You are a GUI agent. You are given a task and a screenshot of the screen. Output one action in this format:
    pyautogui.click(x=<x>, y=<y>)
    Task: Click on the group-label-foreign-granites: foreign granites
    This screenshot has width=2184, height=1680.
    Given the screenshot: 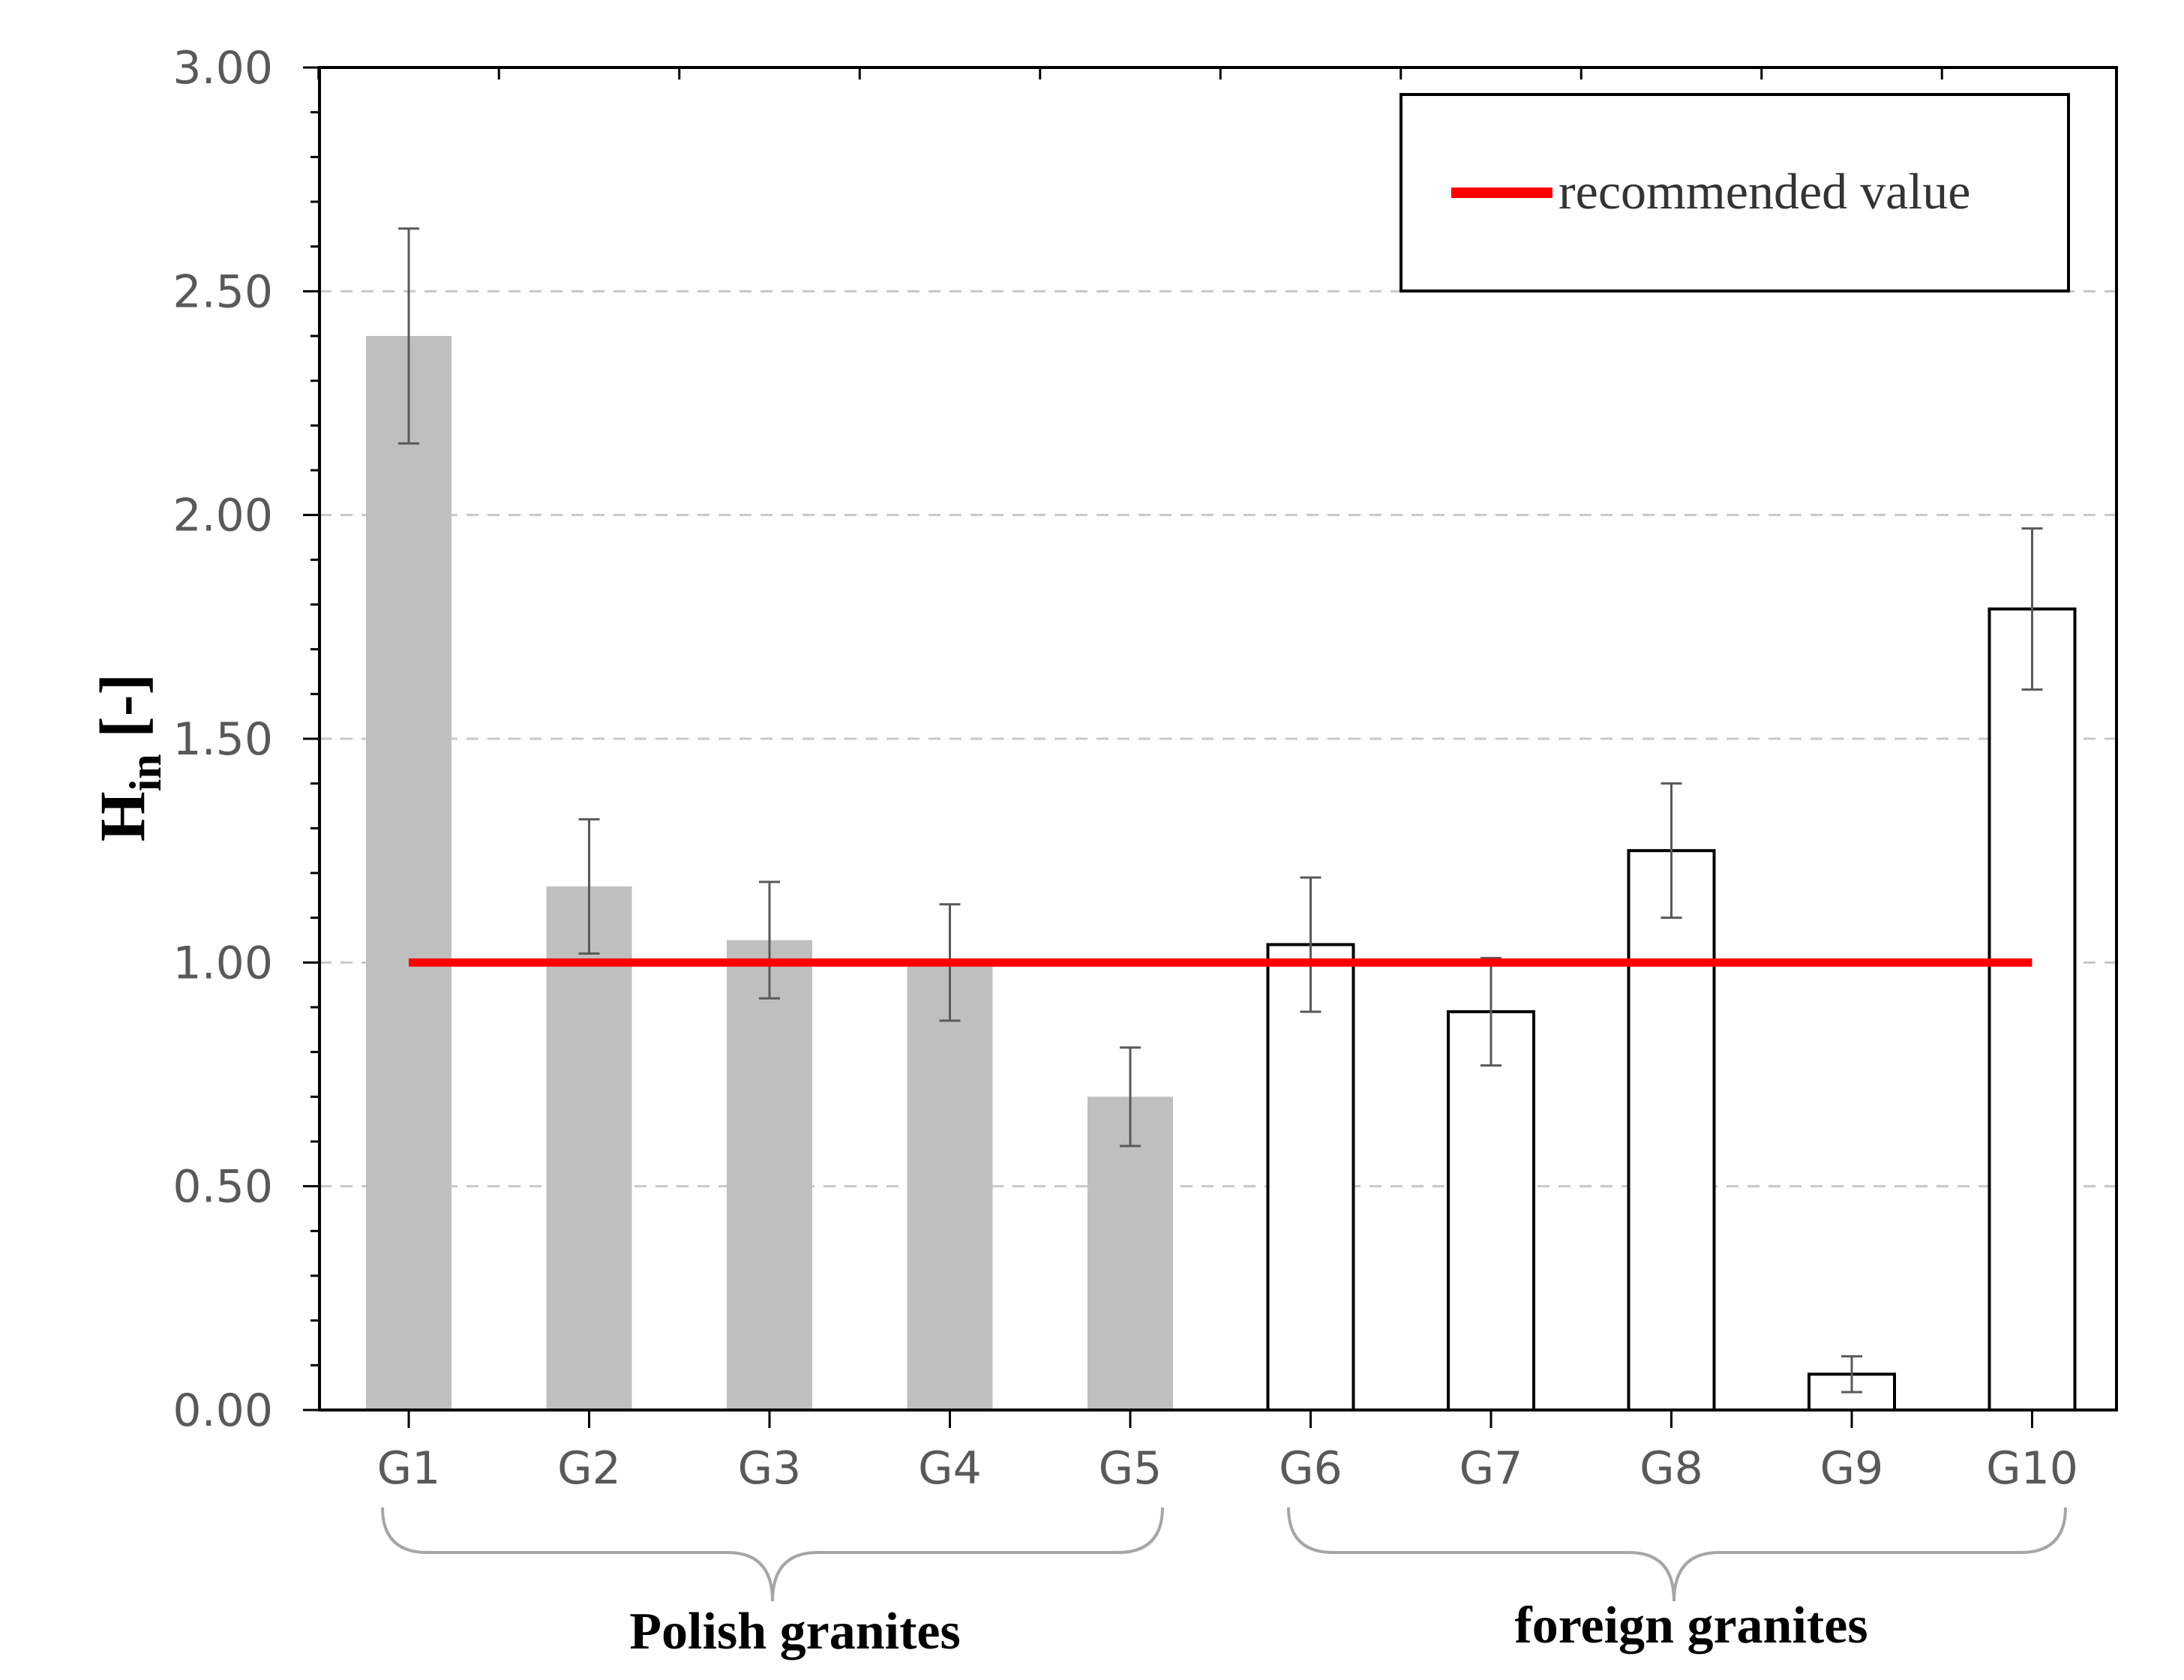 What is the action you would take?
    pyautogui.click(x=1691, y=1625)
    